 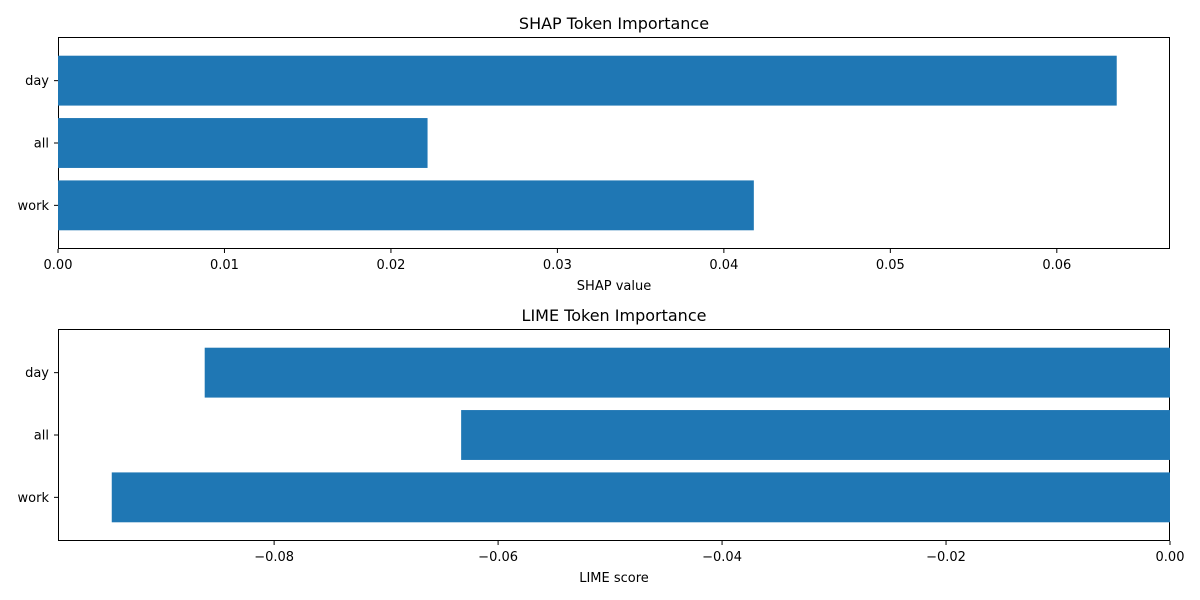 I want to click on x-tick-label: −0.08, so click(x=274, y=557).